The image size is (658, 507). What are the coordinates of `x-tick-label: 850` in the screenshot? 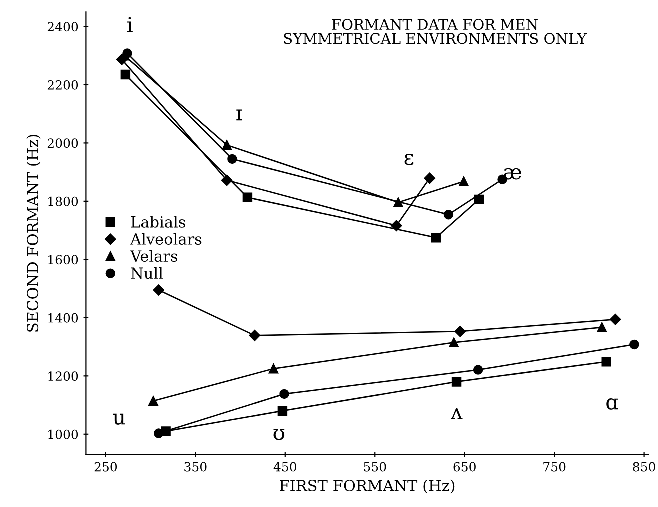 It's located at (644, 467).